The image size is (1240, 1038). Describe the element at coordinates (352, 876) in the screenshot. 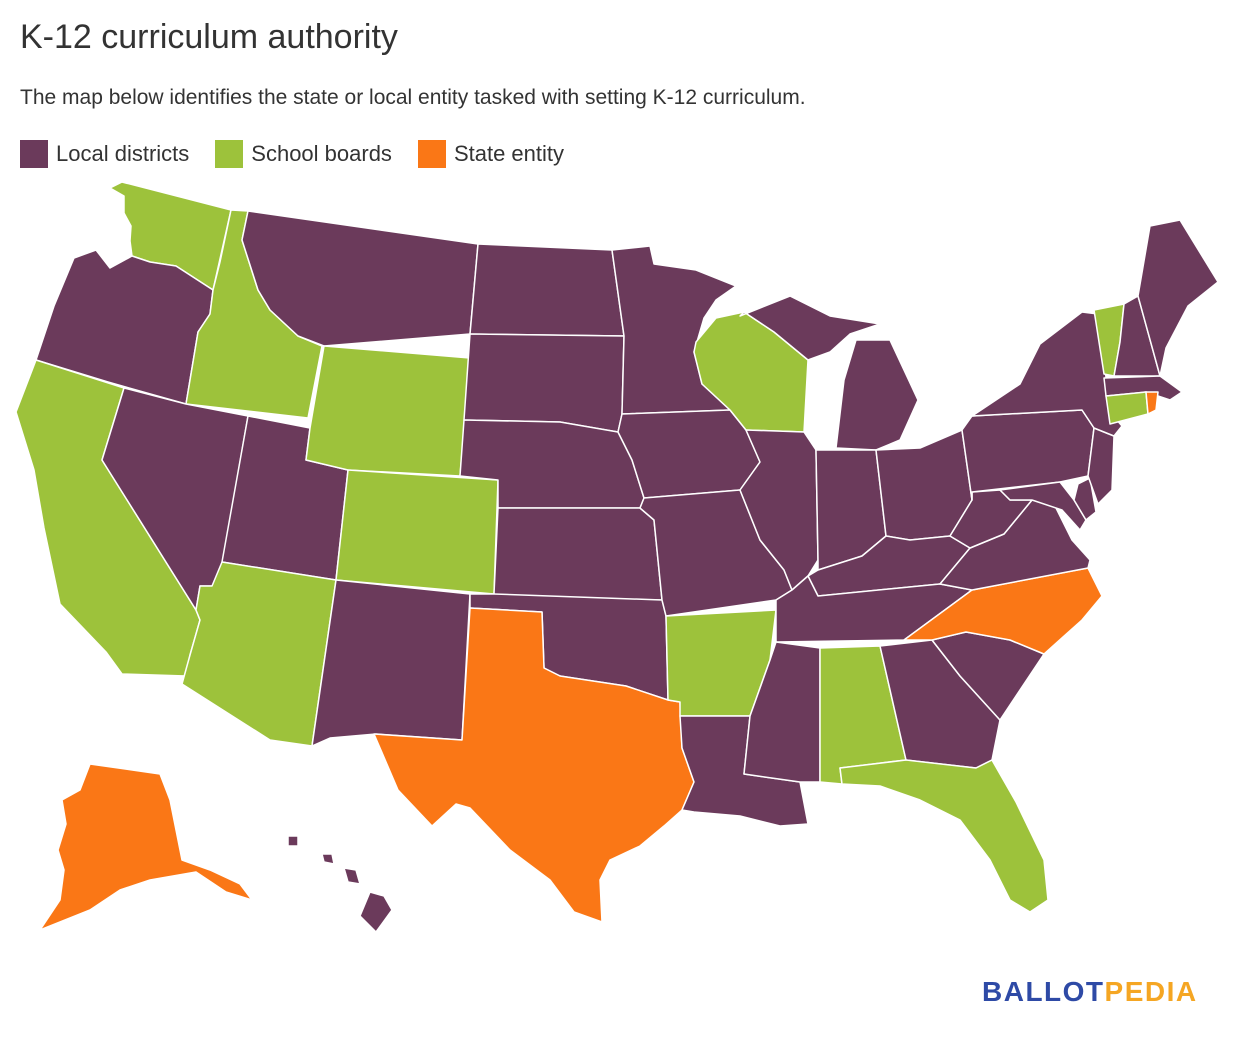

I see `state-hawaii-maui` at that location.